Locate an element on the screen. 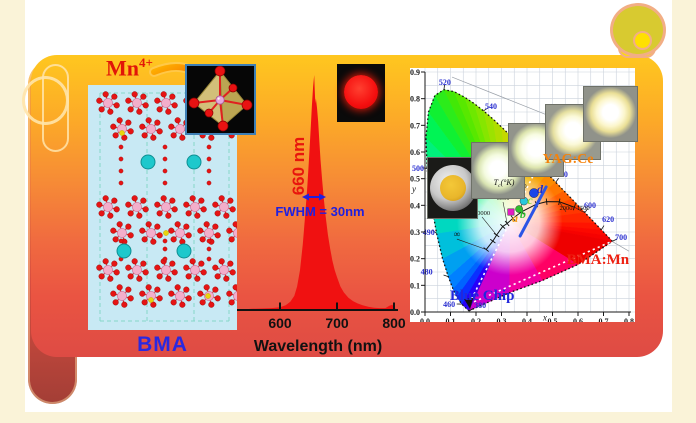 The width and height of the screenshot is (696, 423). svg-text: 540 is located at coordinates (491, 106).